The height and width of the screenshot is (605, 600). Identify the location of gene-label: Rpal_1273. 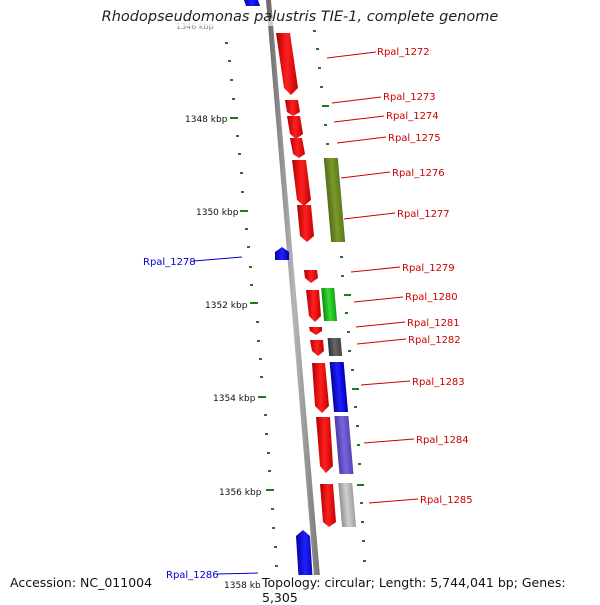
(409, 97).